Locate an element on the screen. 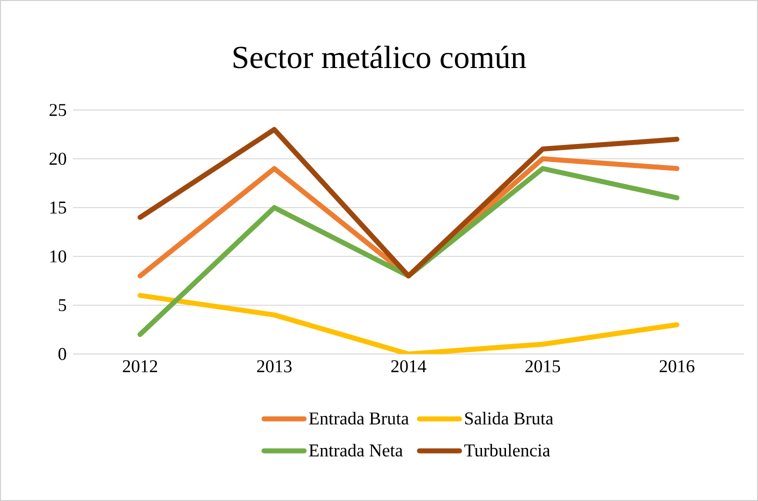 The width and height of the screenshot is (758, 501). x-tick-label: 2016 is located at coordinates (677, 366).